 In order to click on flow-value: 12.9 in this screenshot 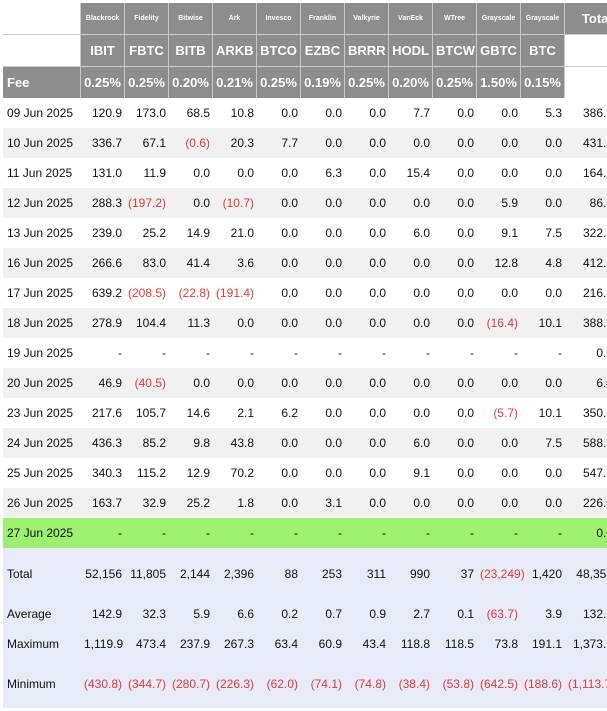, I will do `click(191, 473)`.